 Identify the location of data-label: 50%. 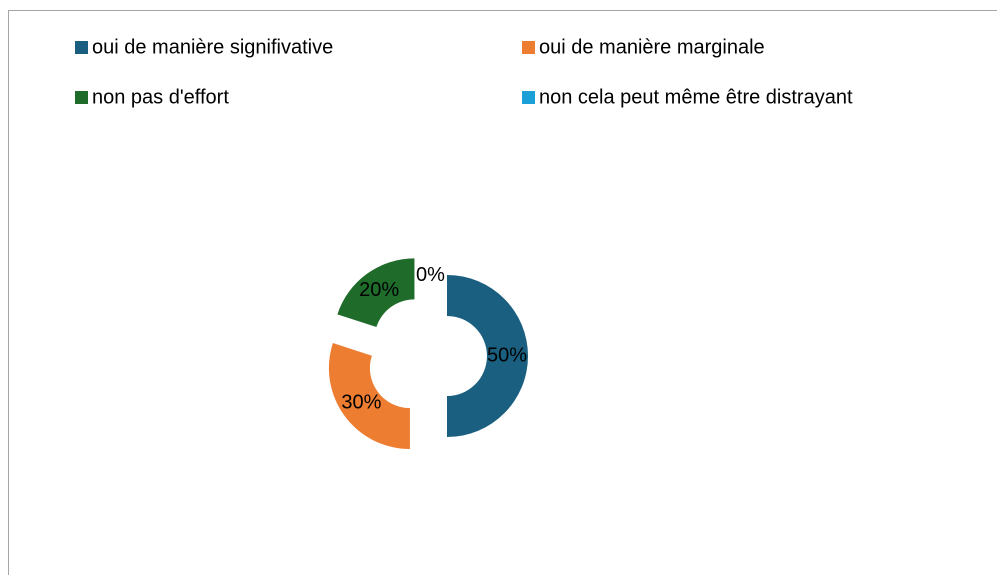
(507, 355).